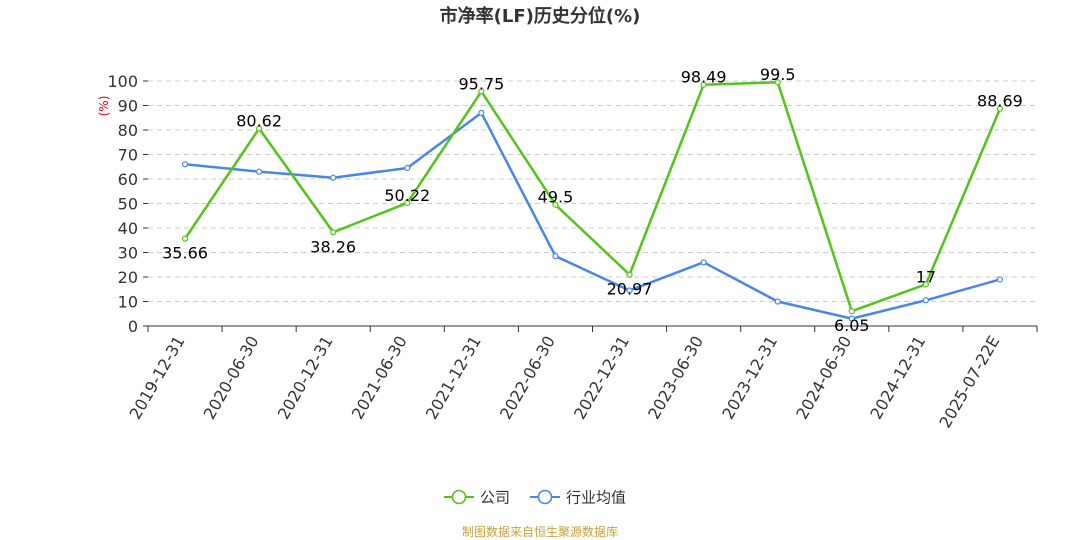 This screenshot has width=1080, height=540. I want to click on legend: 公司 行业均值, so click(535, 498).